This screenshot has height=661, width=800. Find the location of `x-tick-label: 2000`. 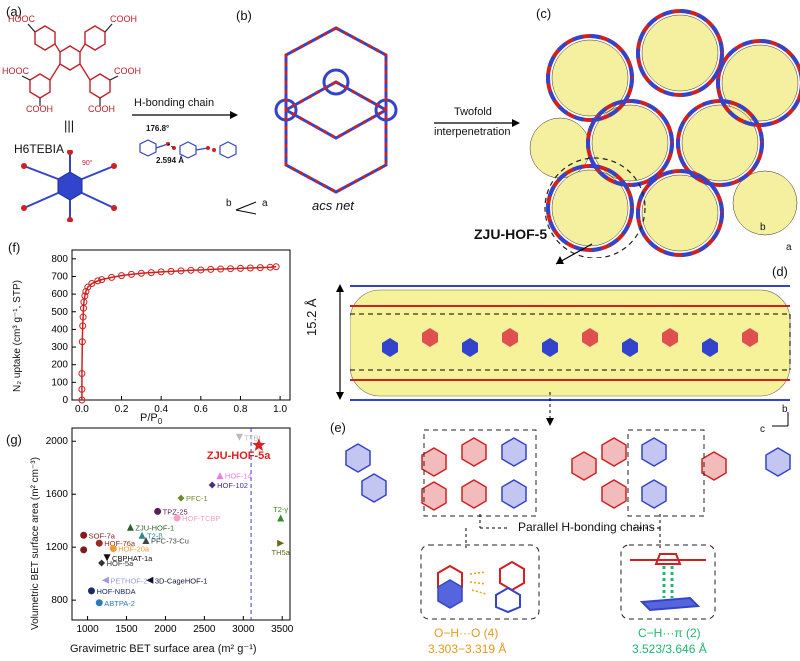

x-tick-label: 2000 is located at coordinates (165, 629).